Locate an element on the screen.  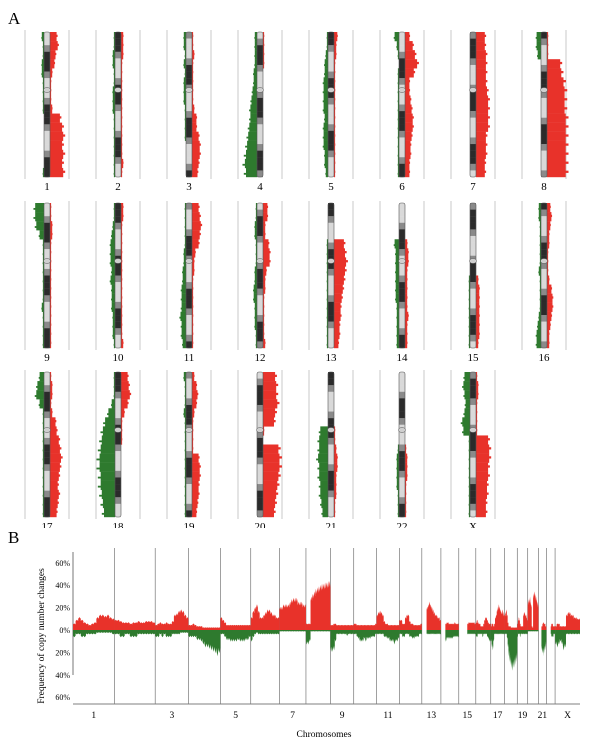
chromosome-9: 9 is located at coordinates (47, 282).